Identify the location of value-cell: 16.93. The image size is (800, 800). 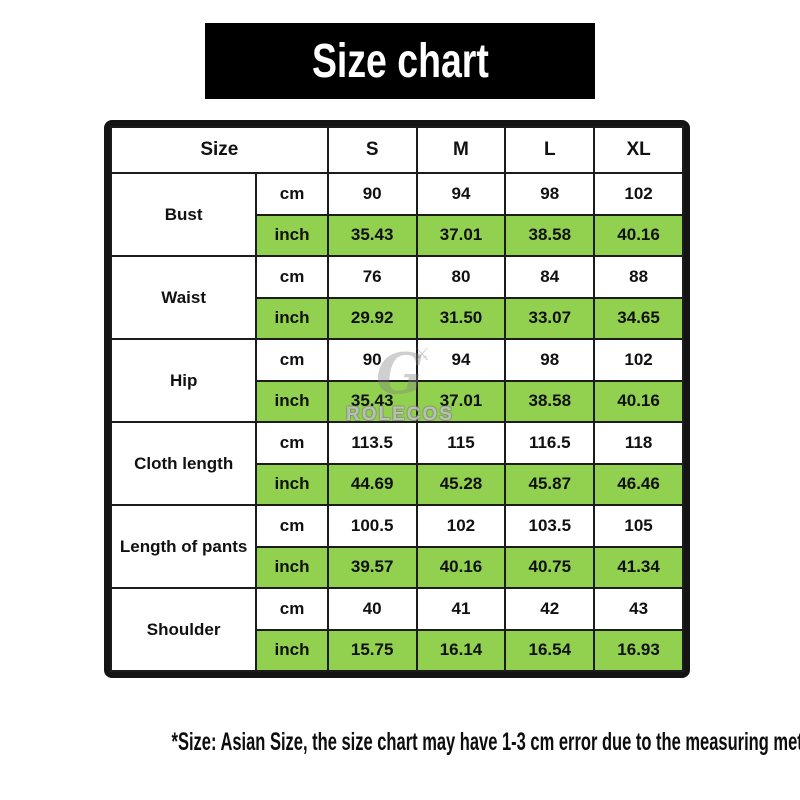
(638, 650).